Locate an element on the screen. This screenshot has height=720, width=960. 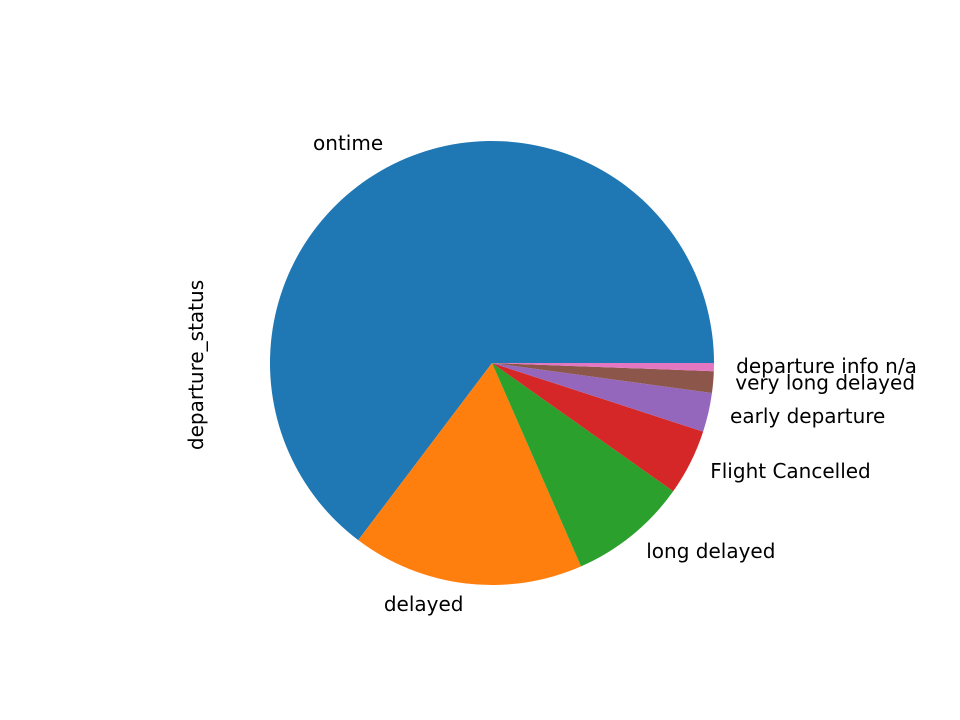
pie-slice-departure-info-n-a is located at coordinates (603, 367).